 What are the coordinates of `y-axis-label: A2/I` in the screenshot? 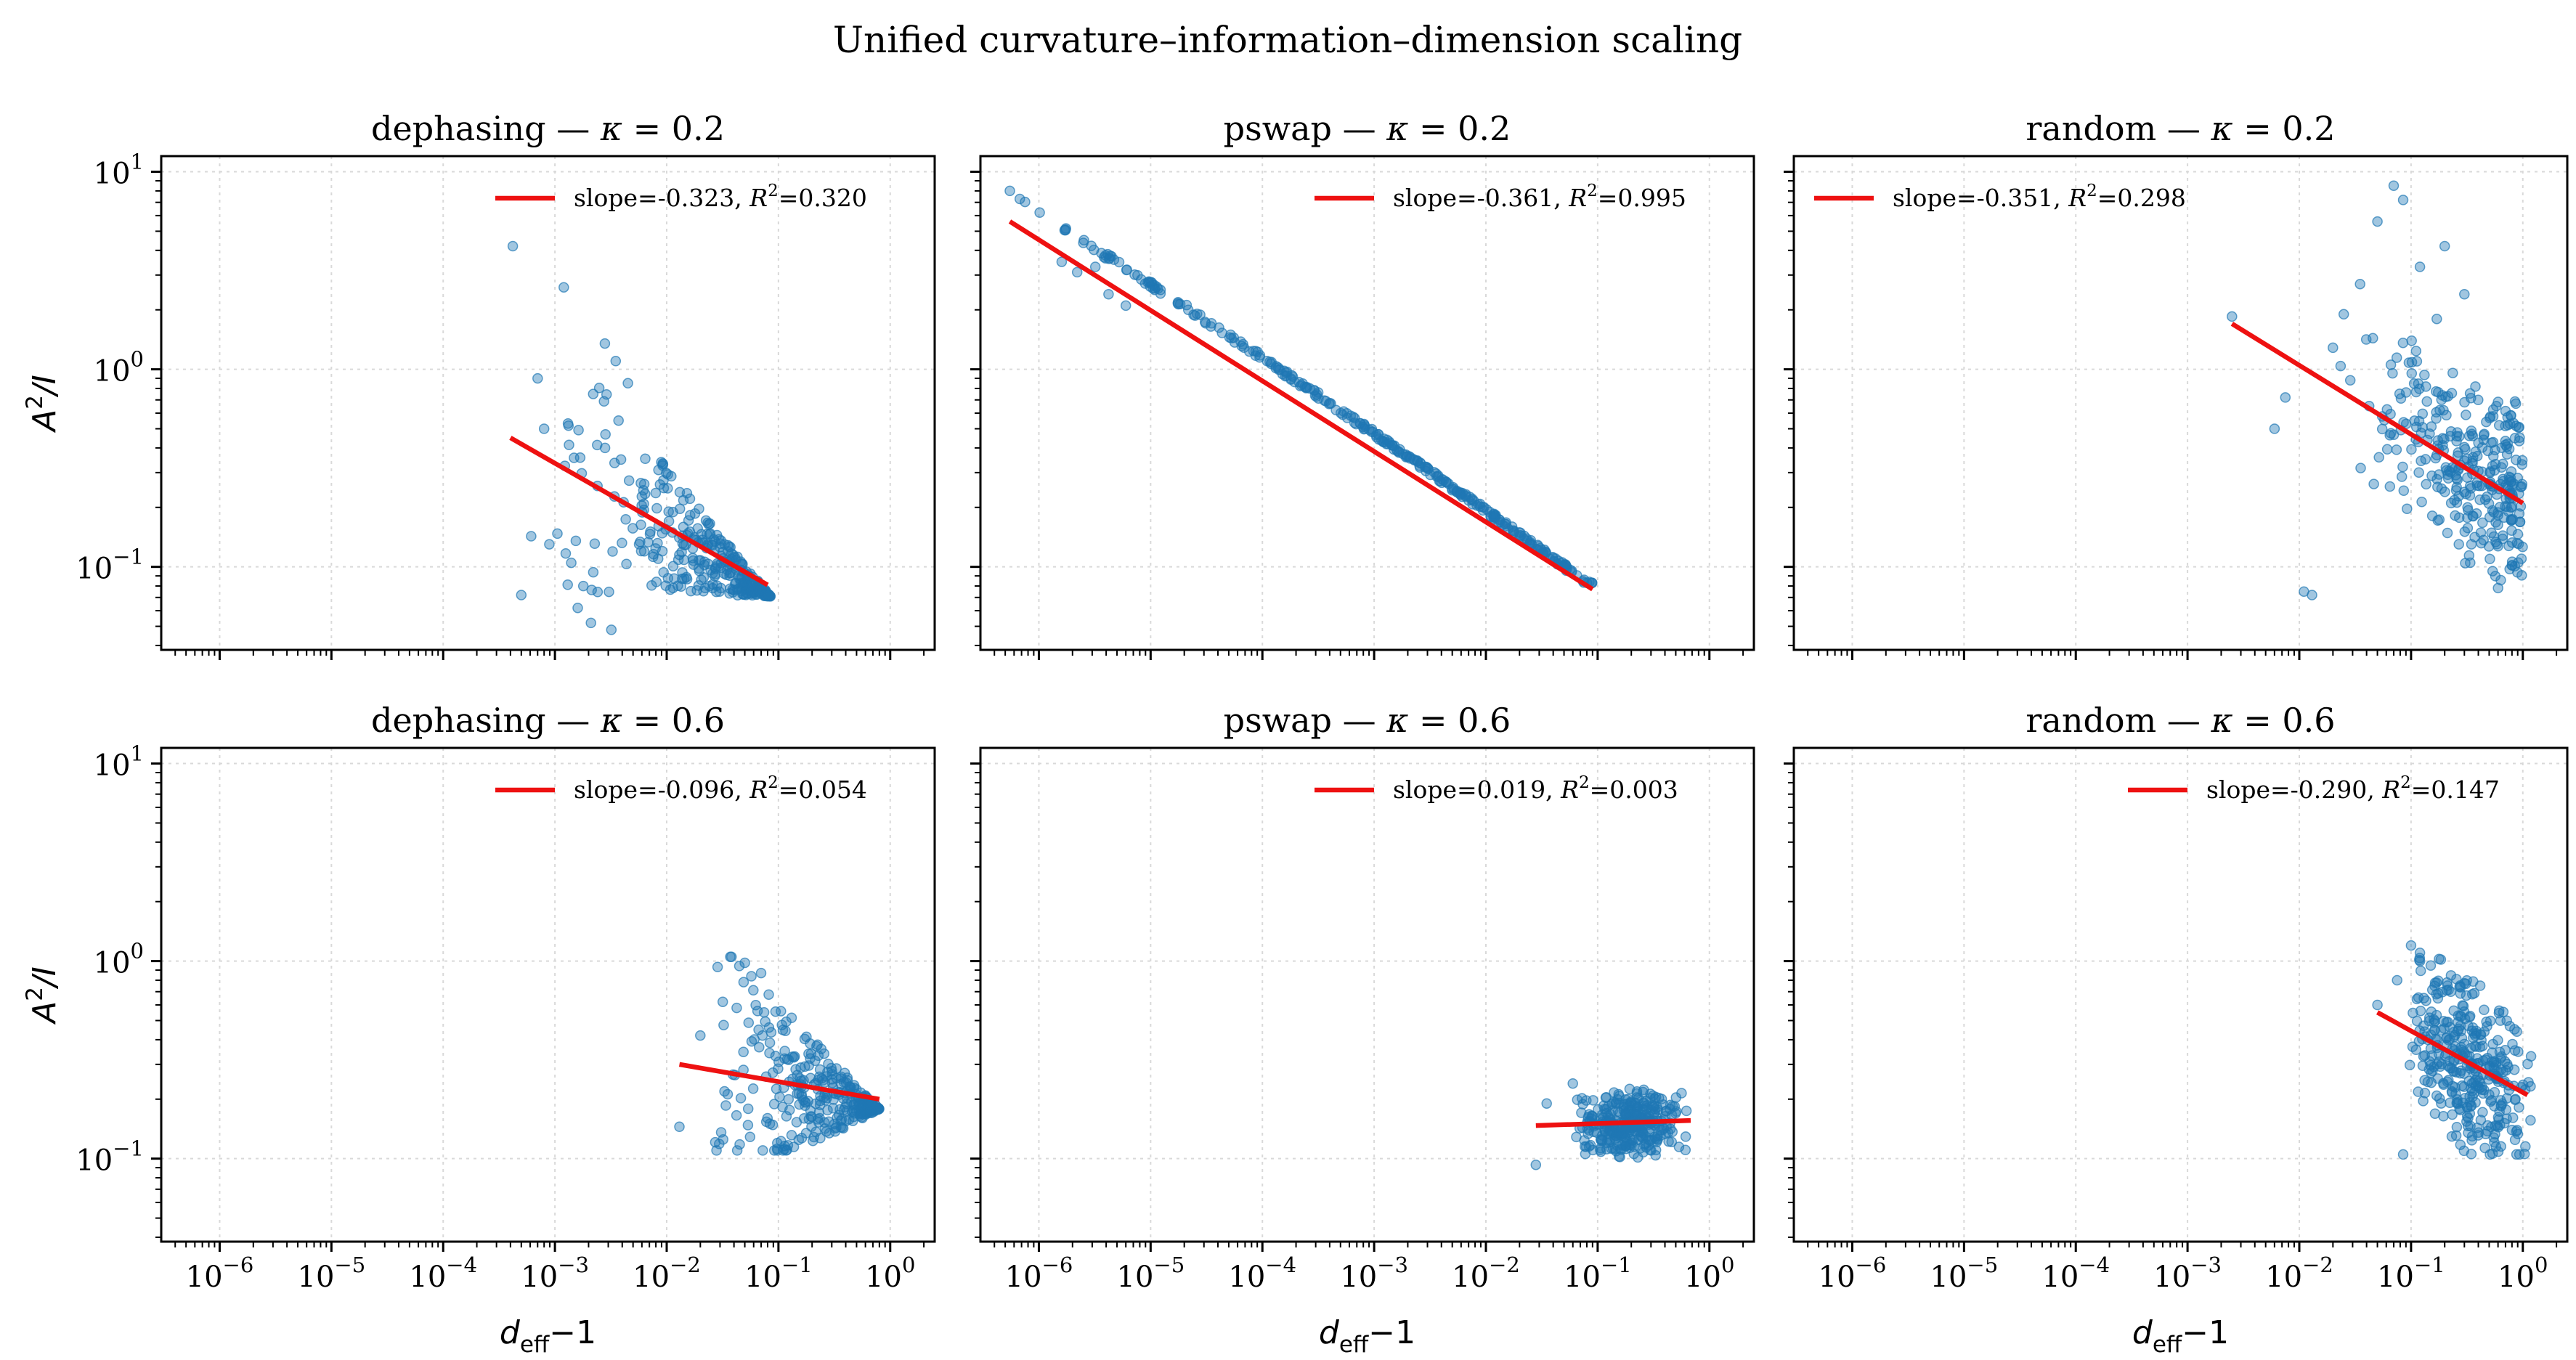 It's located at (42, 404).